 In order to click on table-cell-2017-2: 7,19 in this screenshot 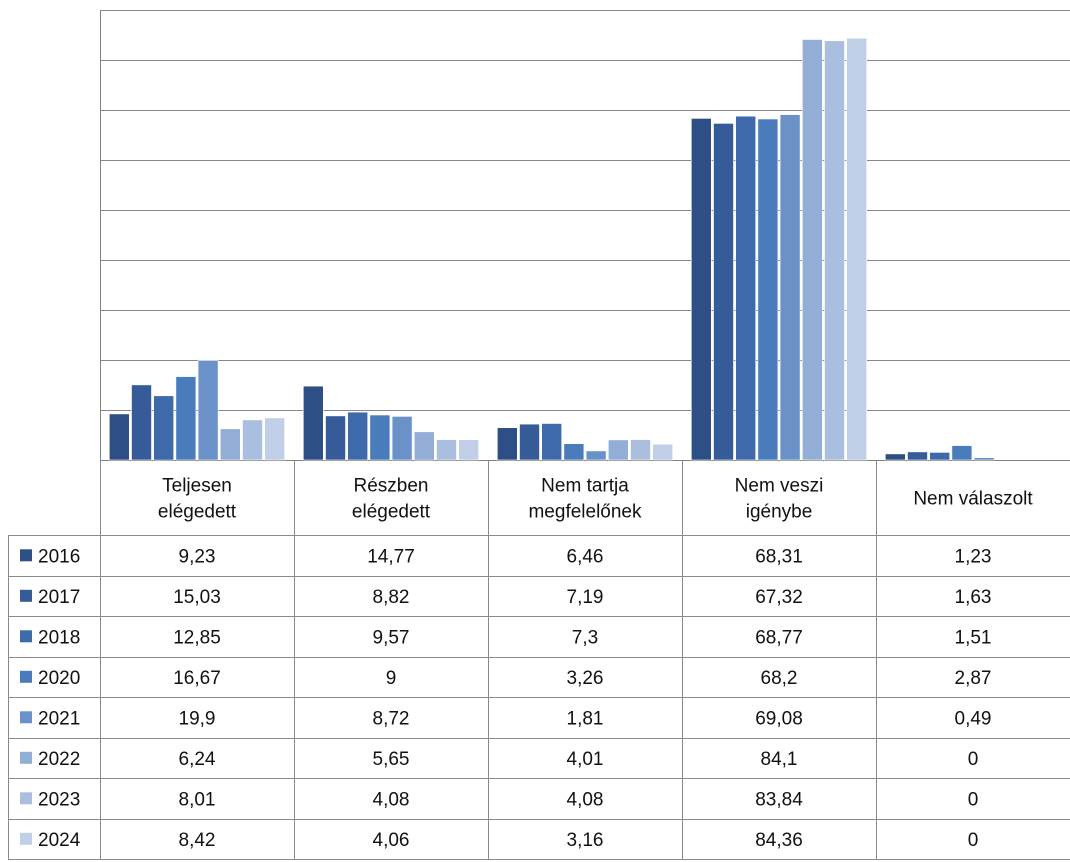, I will do `click(585, 597)`.